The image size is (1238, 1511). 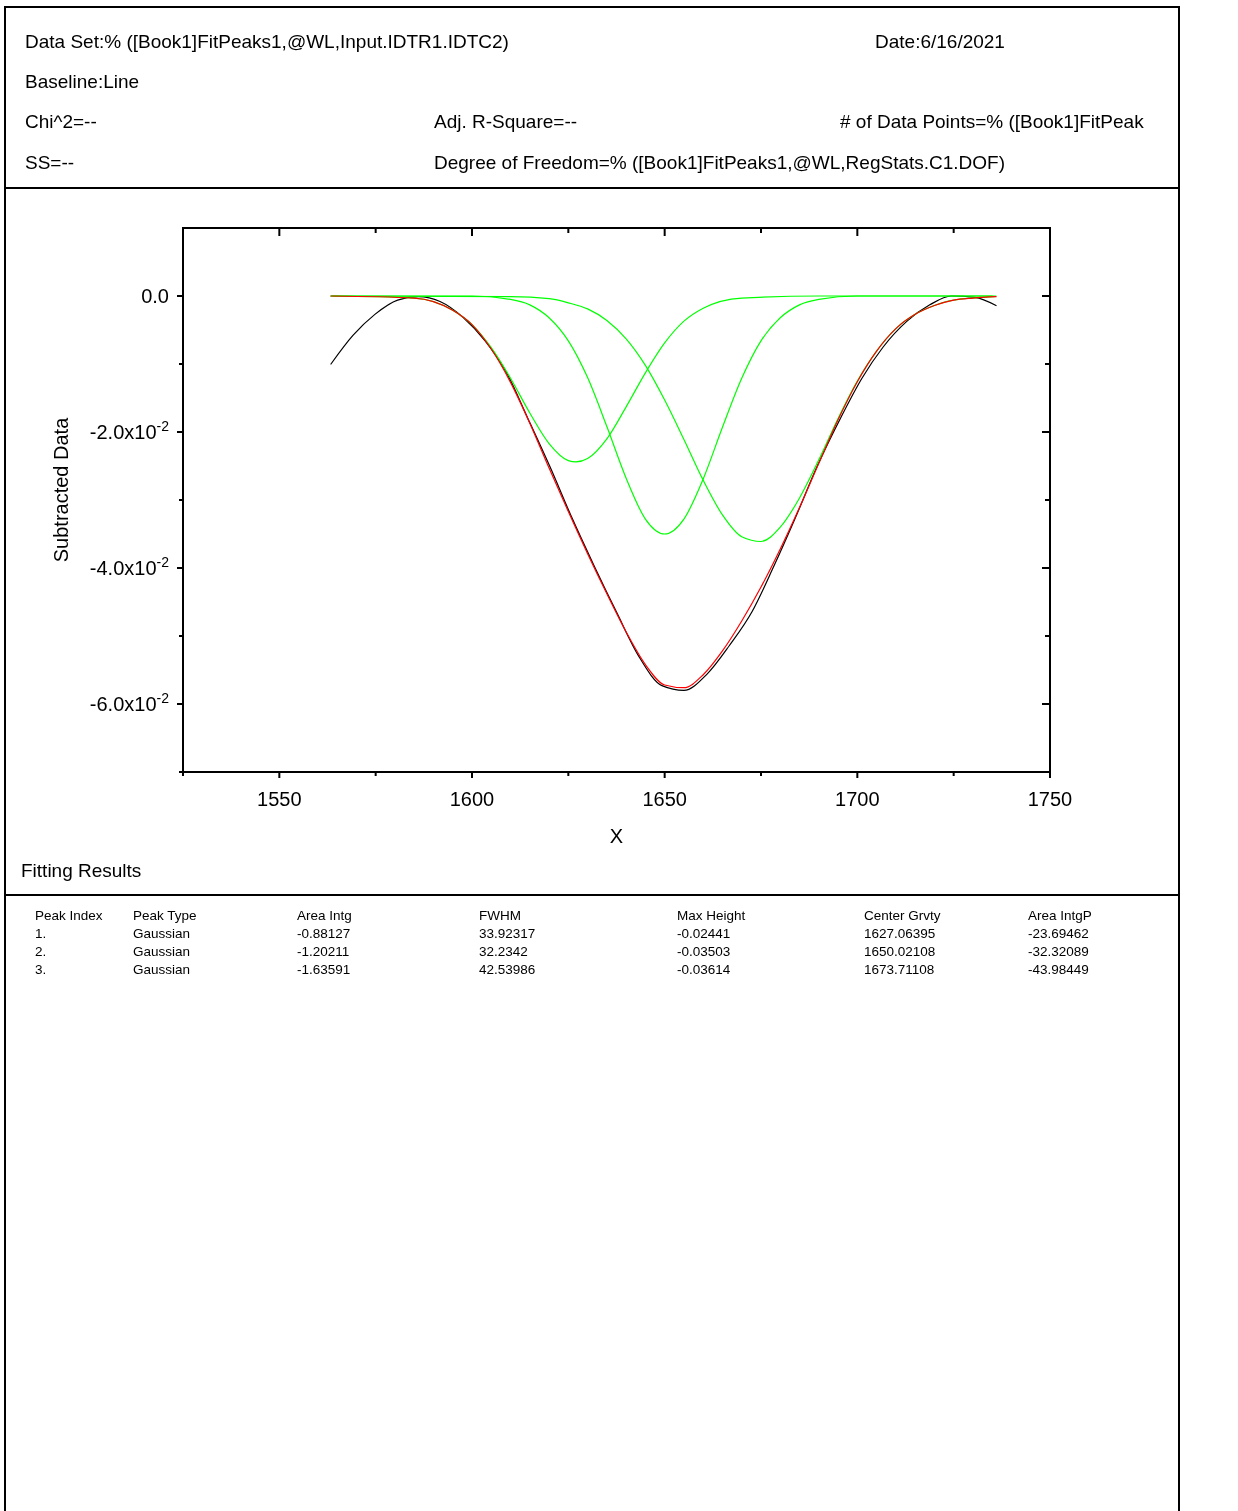 What do you see at coordinates (940, 41) in the screenshot?
I see `text: Date:6/16/2021` at bounding box center [940, 41].